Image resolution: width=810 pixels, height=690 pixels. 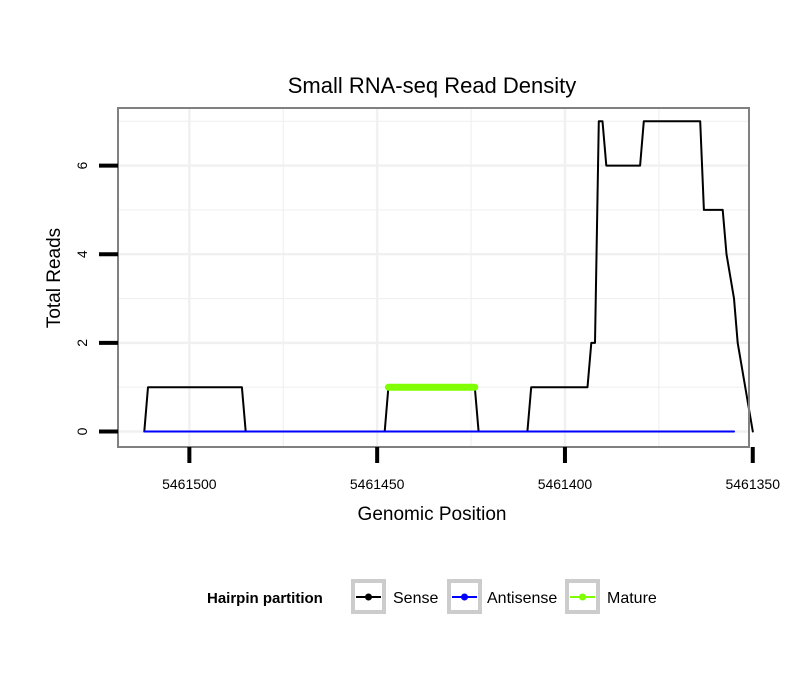 I want to click on legend-label-sense: Sense, so click(x=415, y=598).